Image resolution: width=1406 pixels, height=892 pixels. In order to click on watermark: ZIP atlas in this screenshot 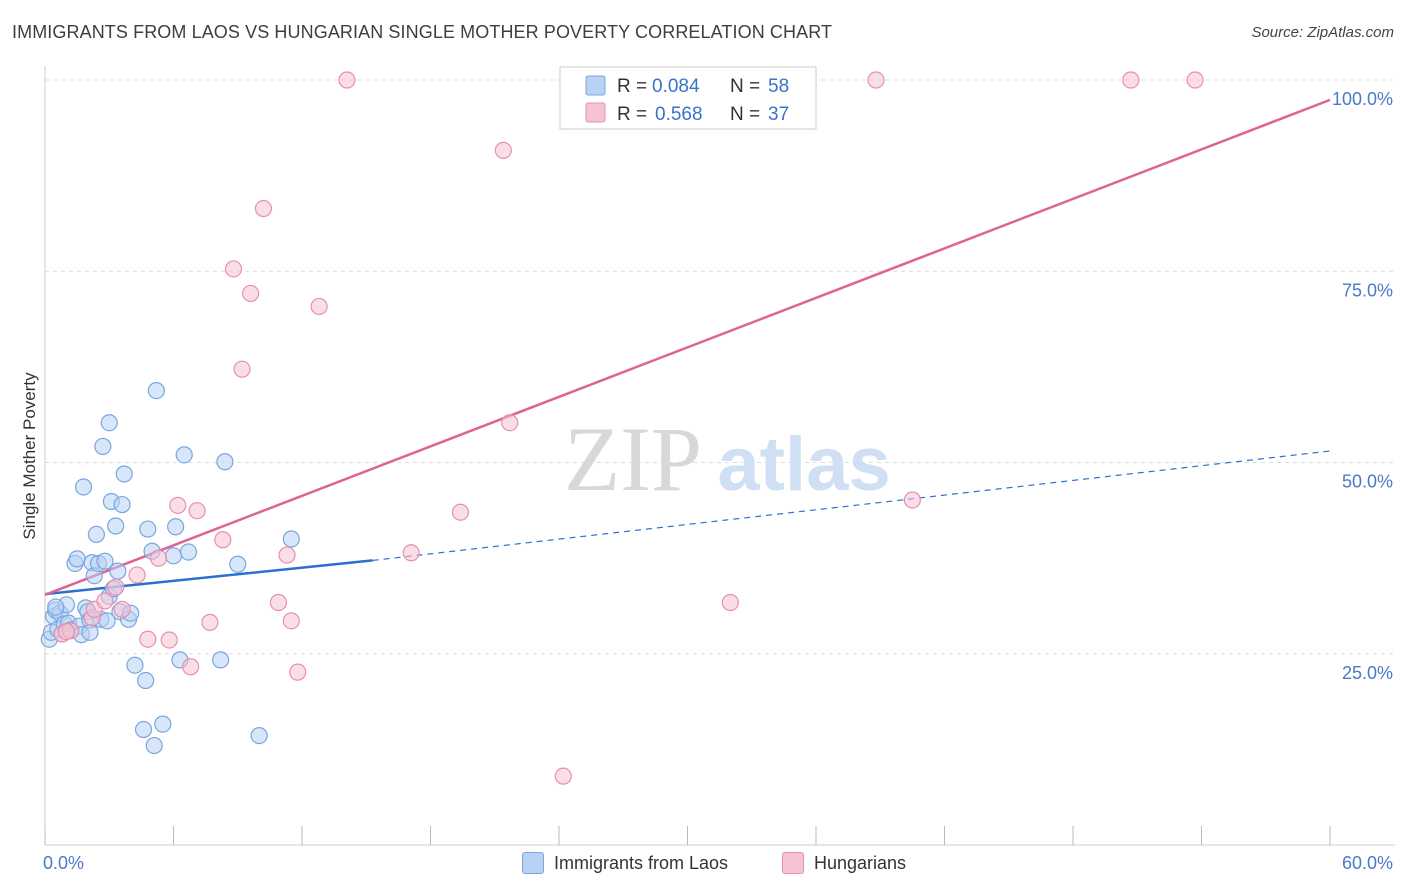, I will do `click(727, 459)`.